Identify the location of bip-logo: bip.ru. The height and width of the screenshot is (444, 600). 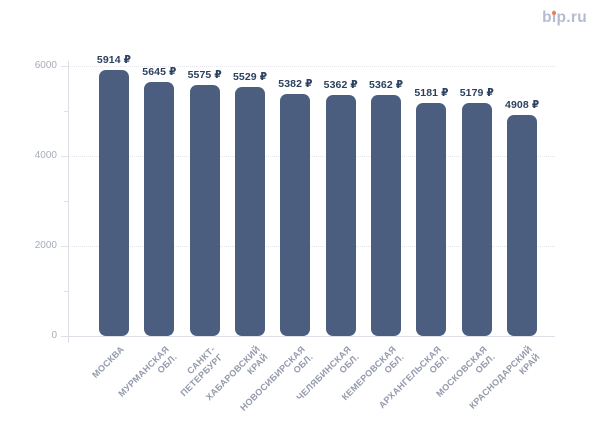
(564, 18).